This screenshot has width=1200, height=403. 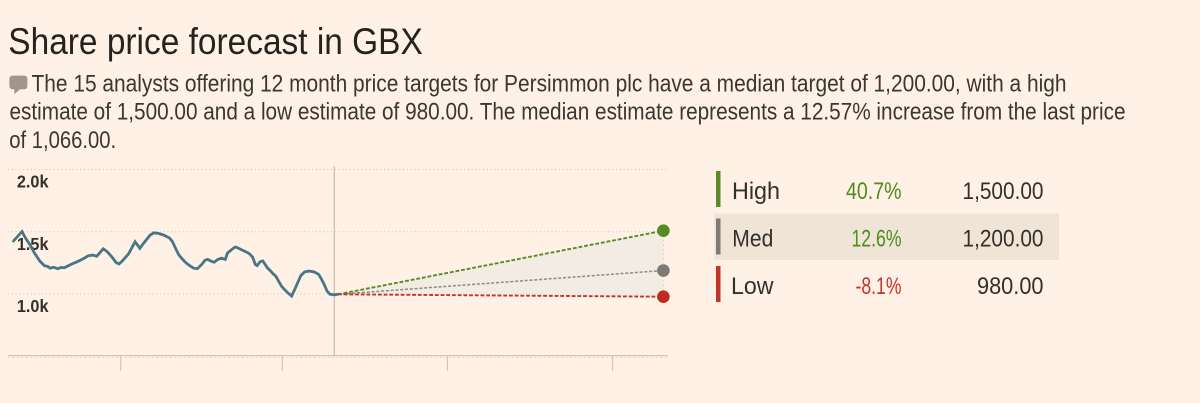 What do you see at coordinates (62, 140) in the screenshot?
I see `svg-text: of 1,066.00.` at bounding box center [62, 140].